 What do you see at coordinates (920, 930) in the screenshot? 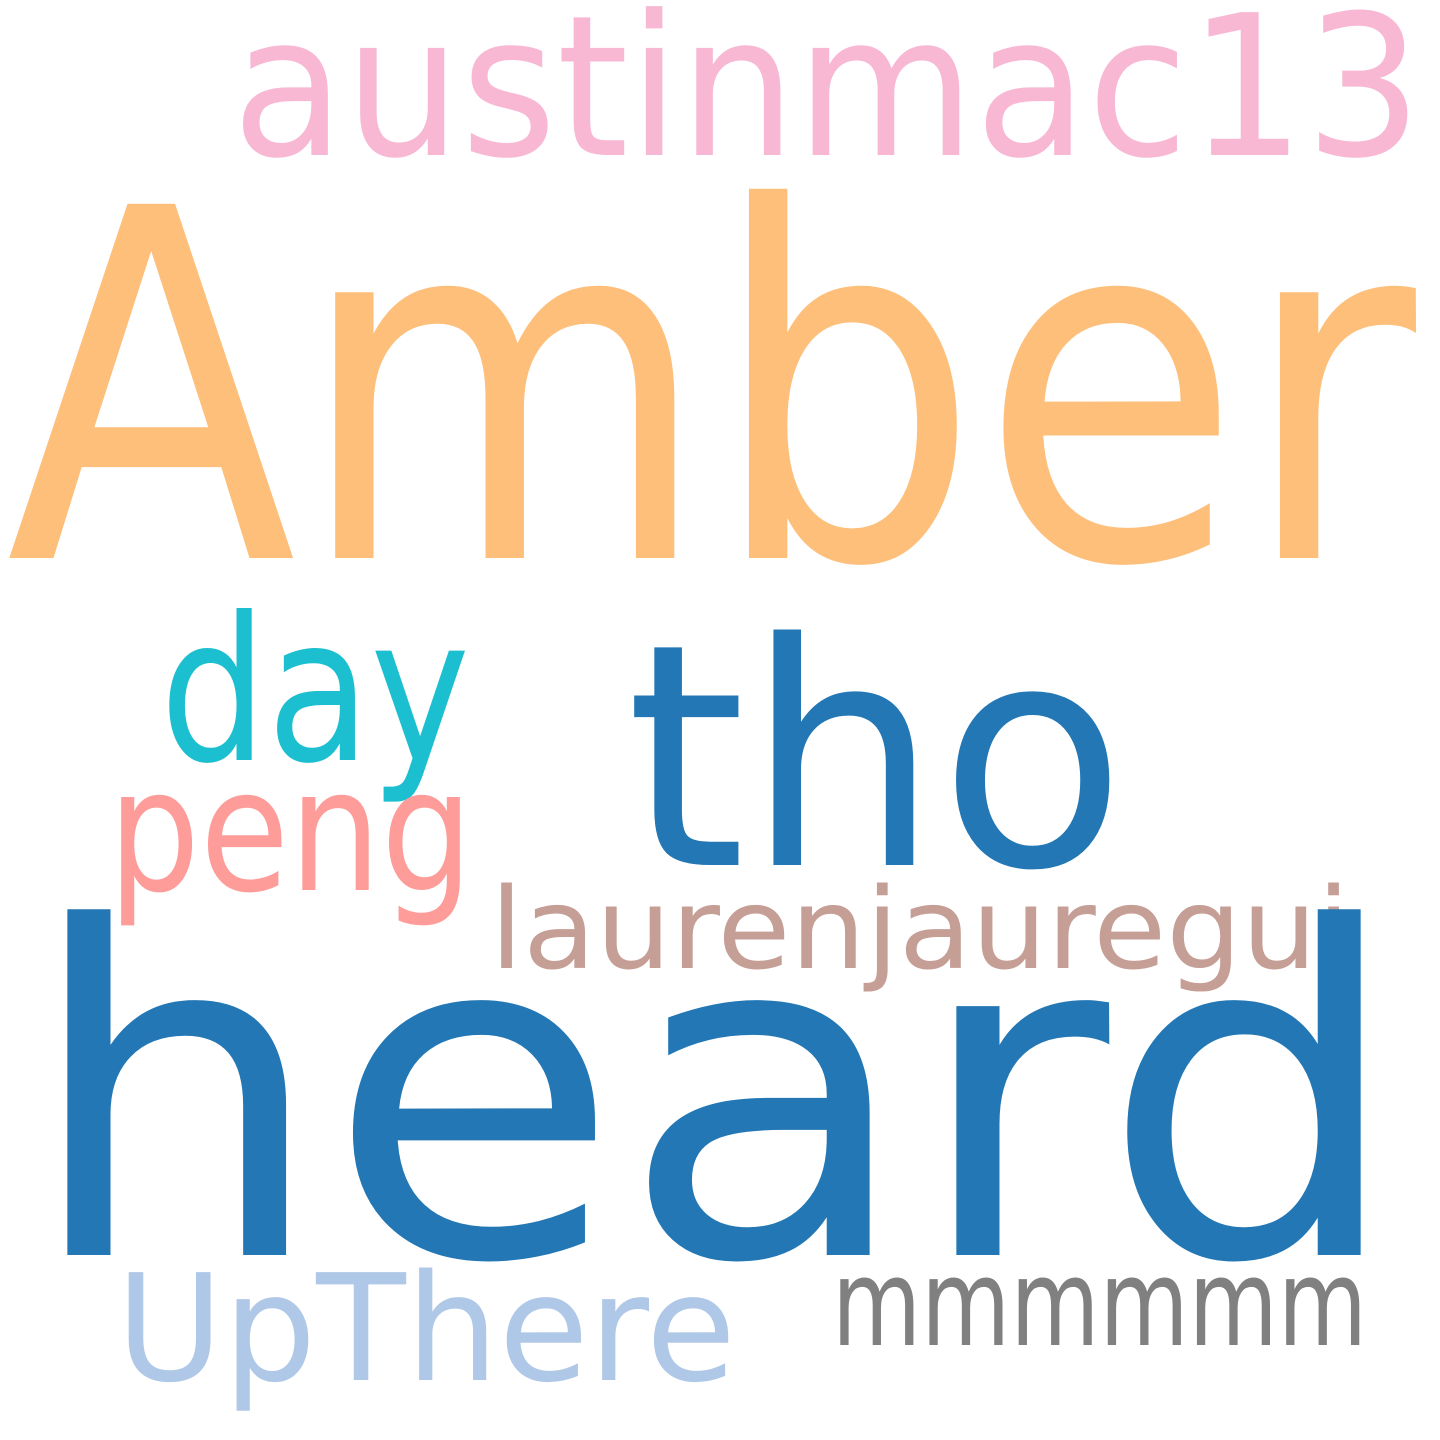
I see `word-laurenjauregui: laurenjauregui` at bounding box center [920, 930].